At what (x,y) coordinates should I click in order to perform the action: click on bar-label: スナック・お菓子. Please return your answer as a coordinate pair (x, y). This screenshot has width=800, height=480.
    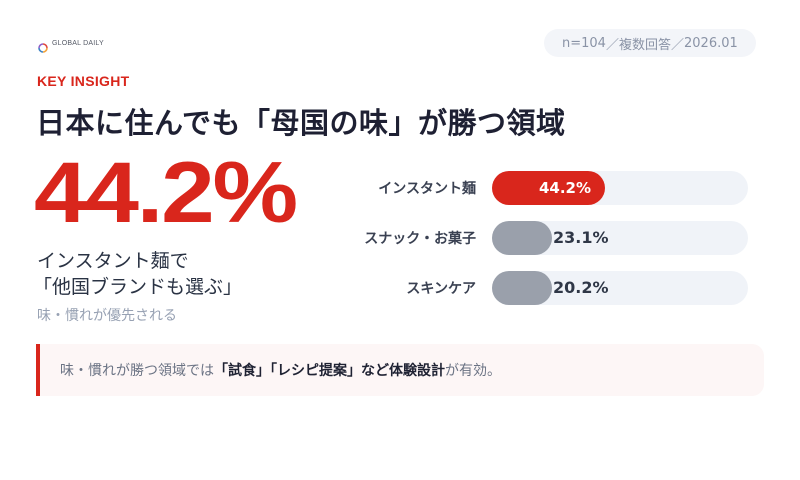
    Looking at the image, I should click on (420, 239).